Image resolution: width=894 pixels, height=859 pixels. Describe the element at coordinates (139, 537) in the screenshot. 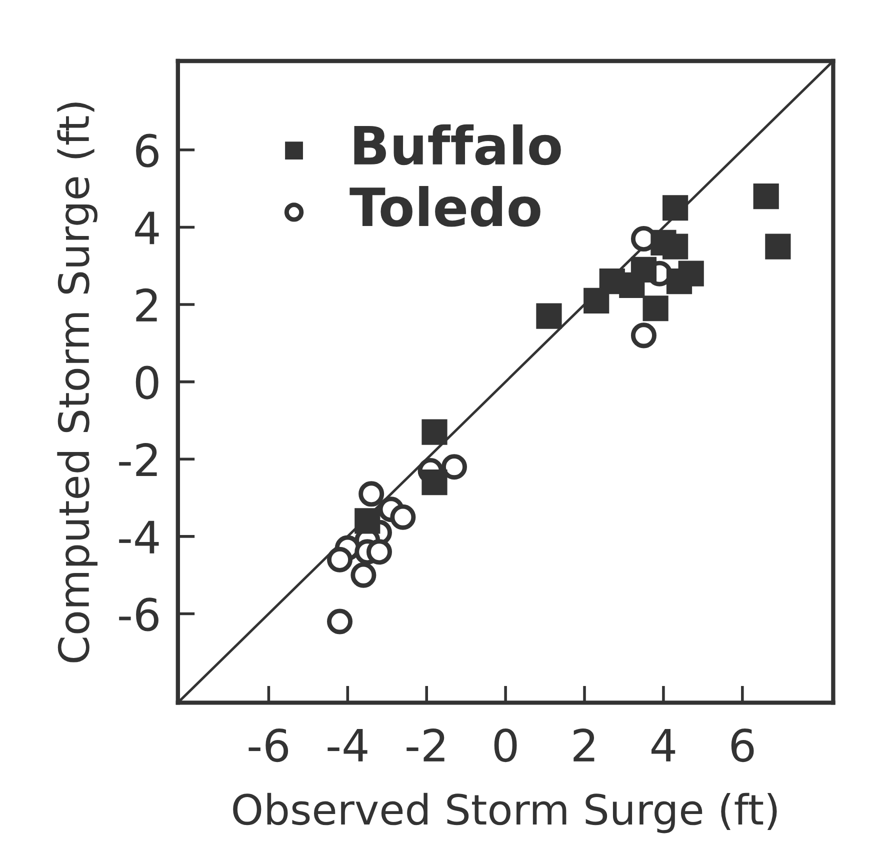

I see `y-tick-label: -4` at that location.